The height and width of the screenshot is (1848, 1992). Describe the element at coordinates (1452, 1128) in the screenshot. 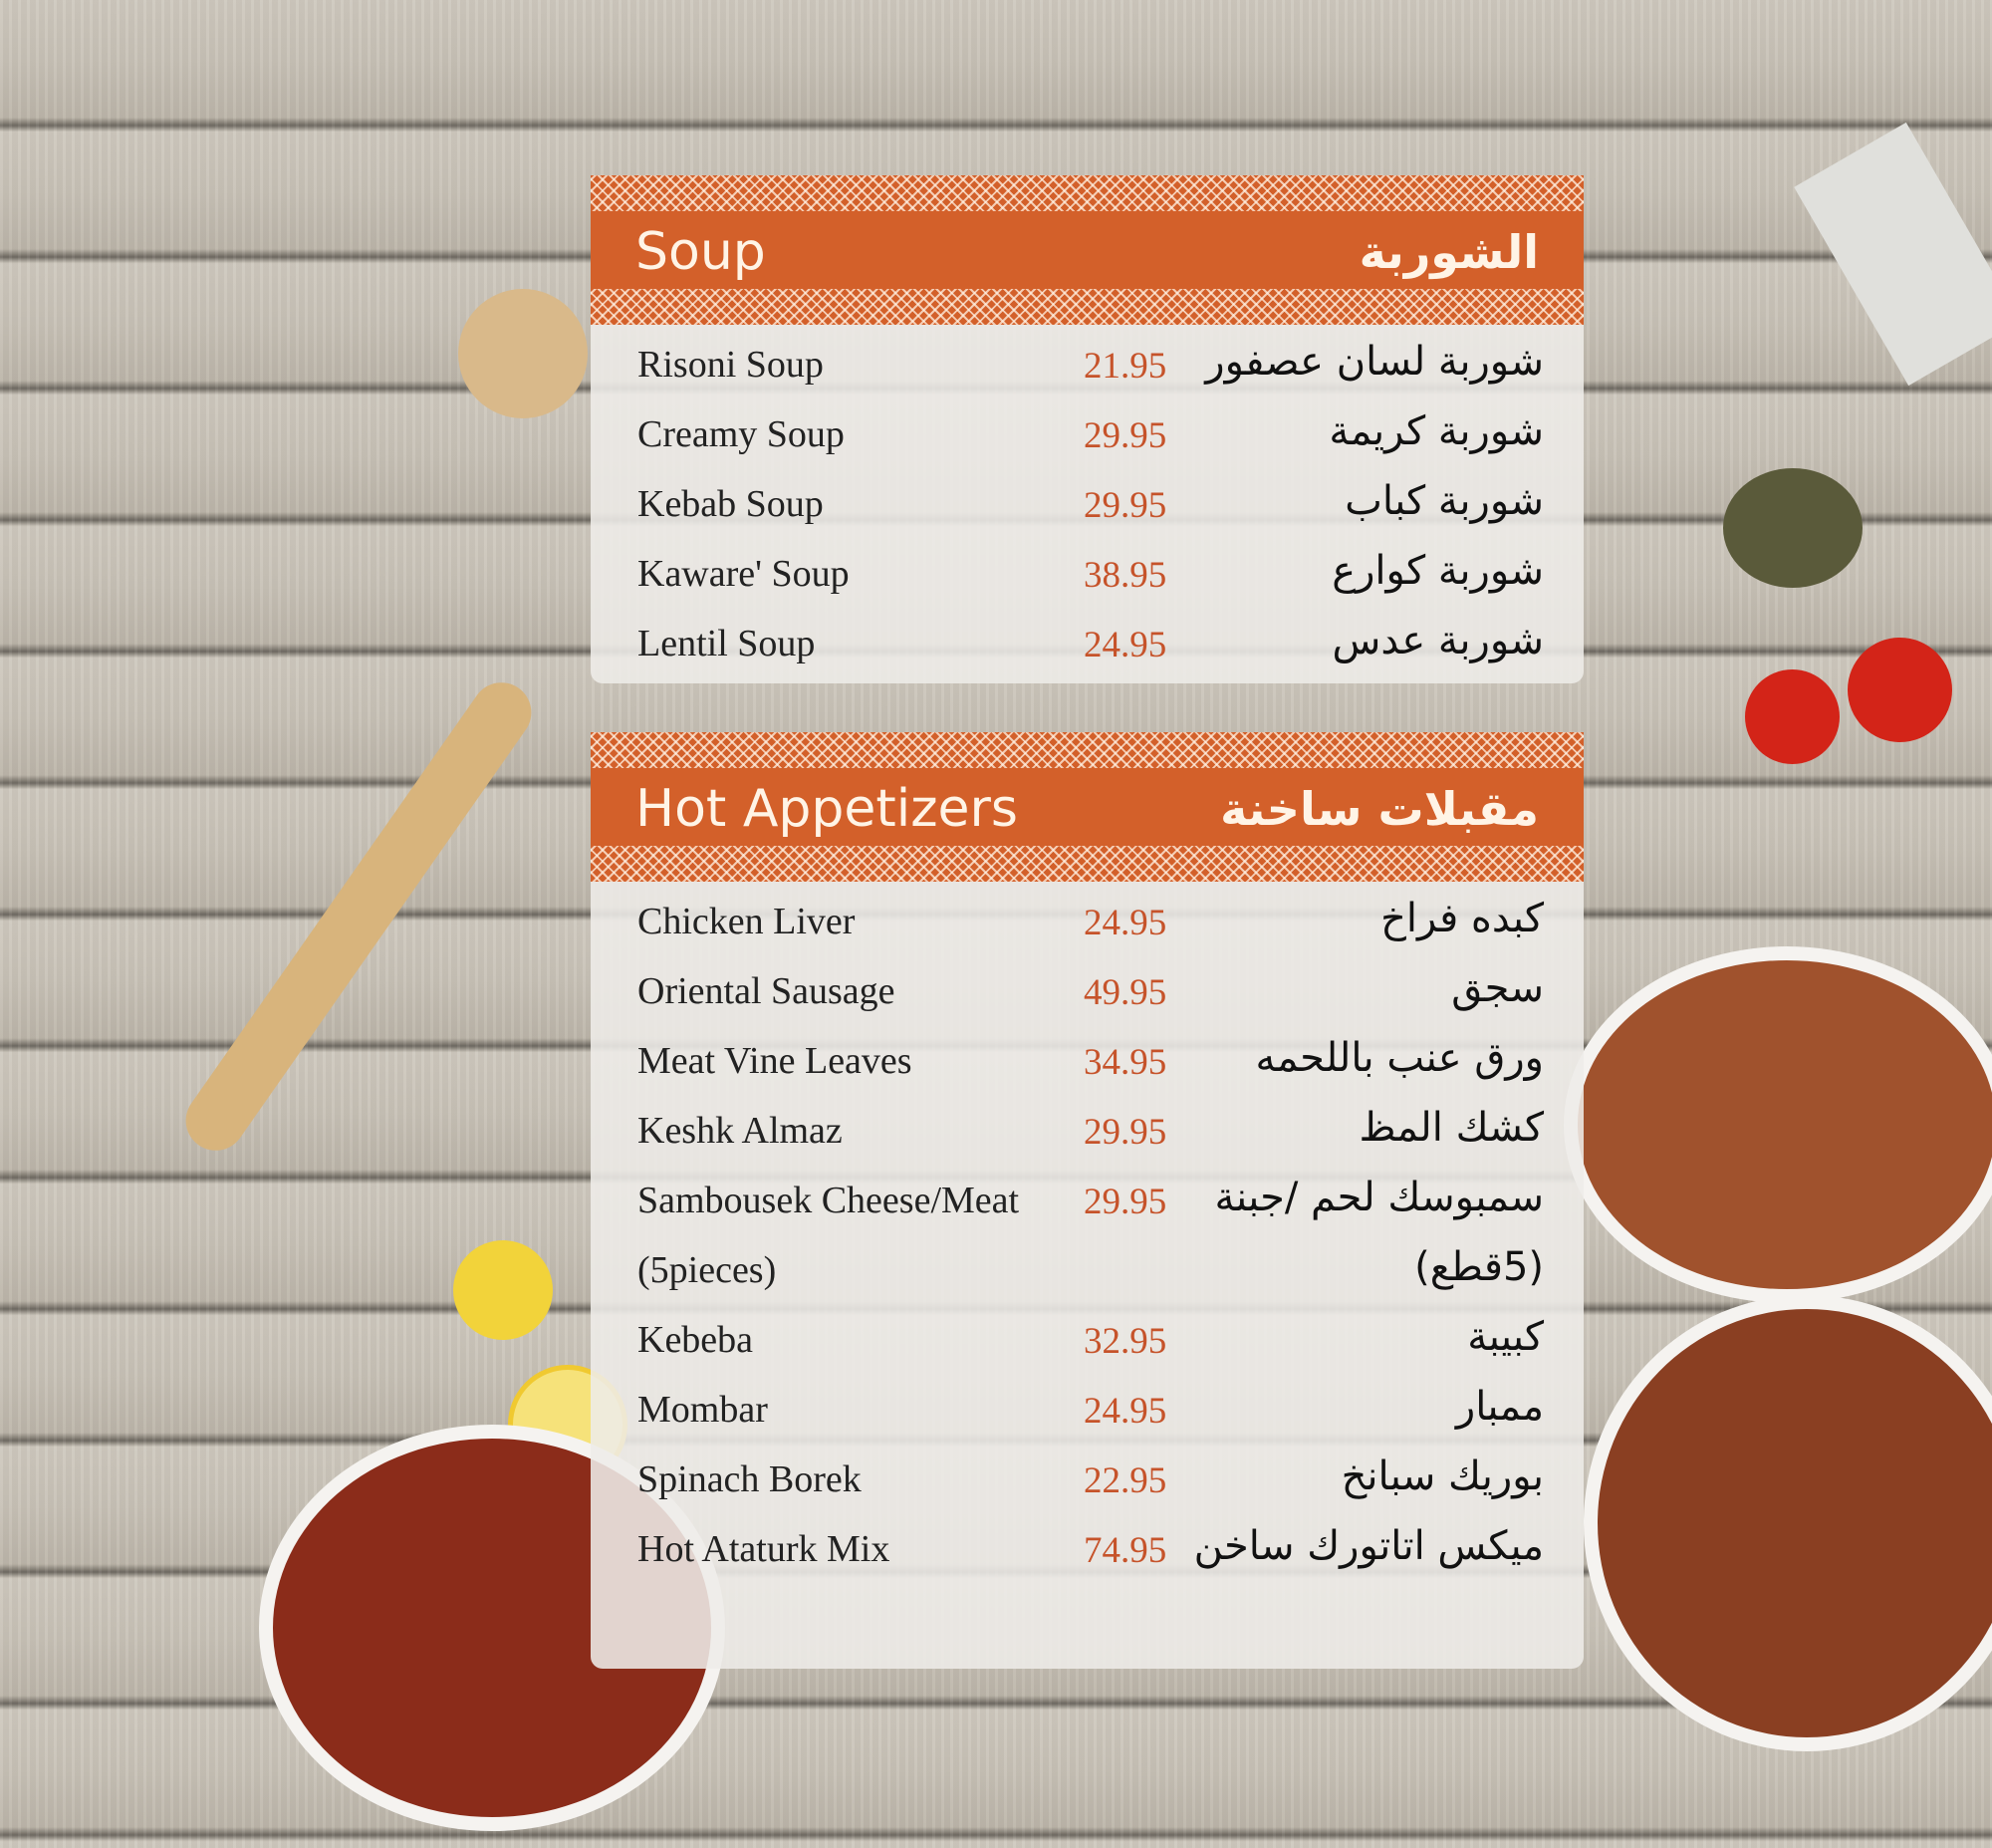

I see `item-name-arabic: كشك المظ` at that location.